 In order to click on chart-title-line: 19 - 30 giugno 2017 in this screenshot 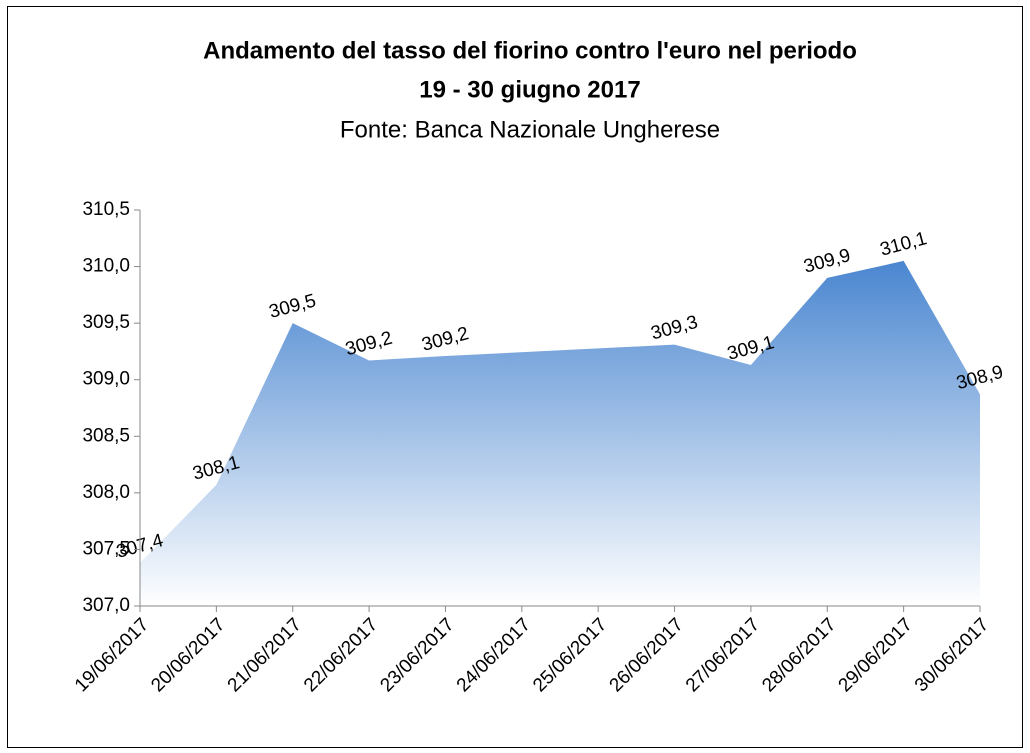, I will do `click(529, 89)`.